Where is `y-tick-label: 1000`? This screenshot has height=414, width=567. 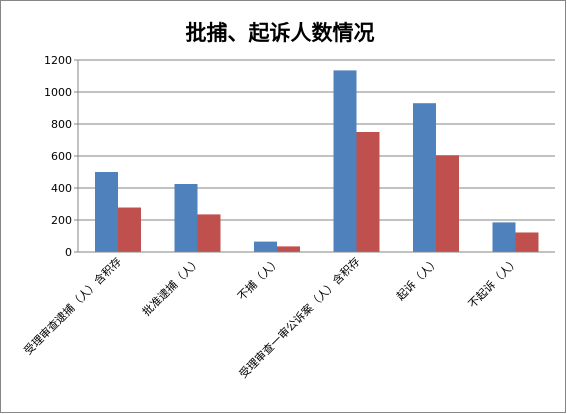 y-tick-label: 1000 is located at coordinates (58, 92).